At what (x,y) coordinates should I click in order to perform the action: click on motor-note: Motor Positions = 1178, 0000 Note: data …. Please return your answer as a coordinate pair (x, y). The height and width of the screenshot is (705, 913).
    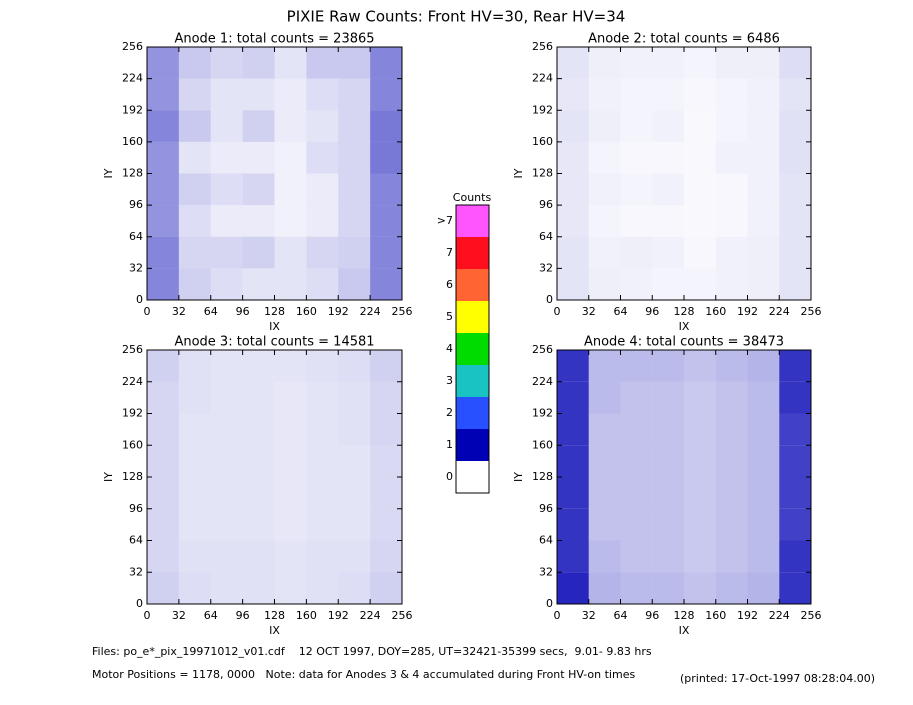
    Looking at the image, I should click on (363, 674).